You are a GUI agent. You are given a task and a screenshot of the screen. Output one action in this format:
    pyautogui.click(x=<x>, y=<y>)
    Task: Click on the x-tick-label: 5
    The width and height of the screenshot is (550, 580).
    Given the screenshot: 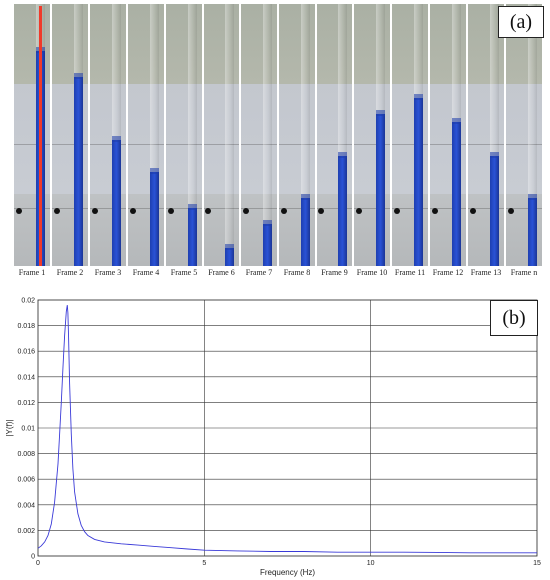 What is the action you would take?
    pyautogui.click(x=204, y=563)
    